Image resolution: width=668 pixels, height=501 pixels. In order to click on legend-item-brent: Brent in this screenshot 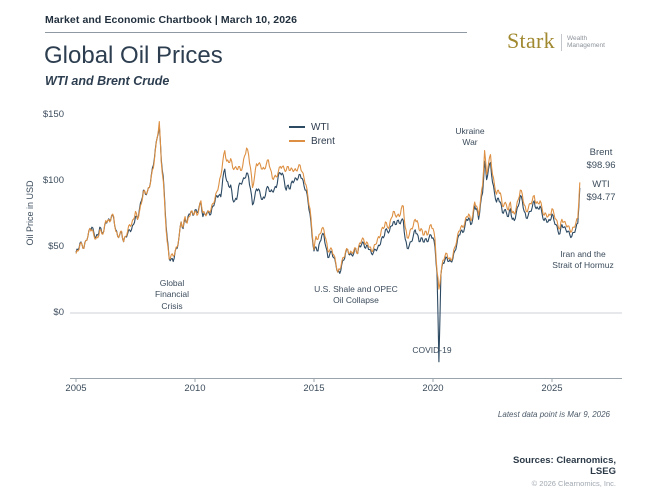, I will do `click(312, 141)`.